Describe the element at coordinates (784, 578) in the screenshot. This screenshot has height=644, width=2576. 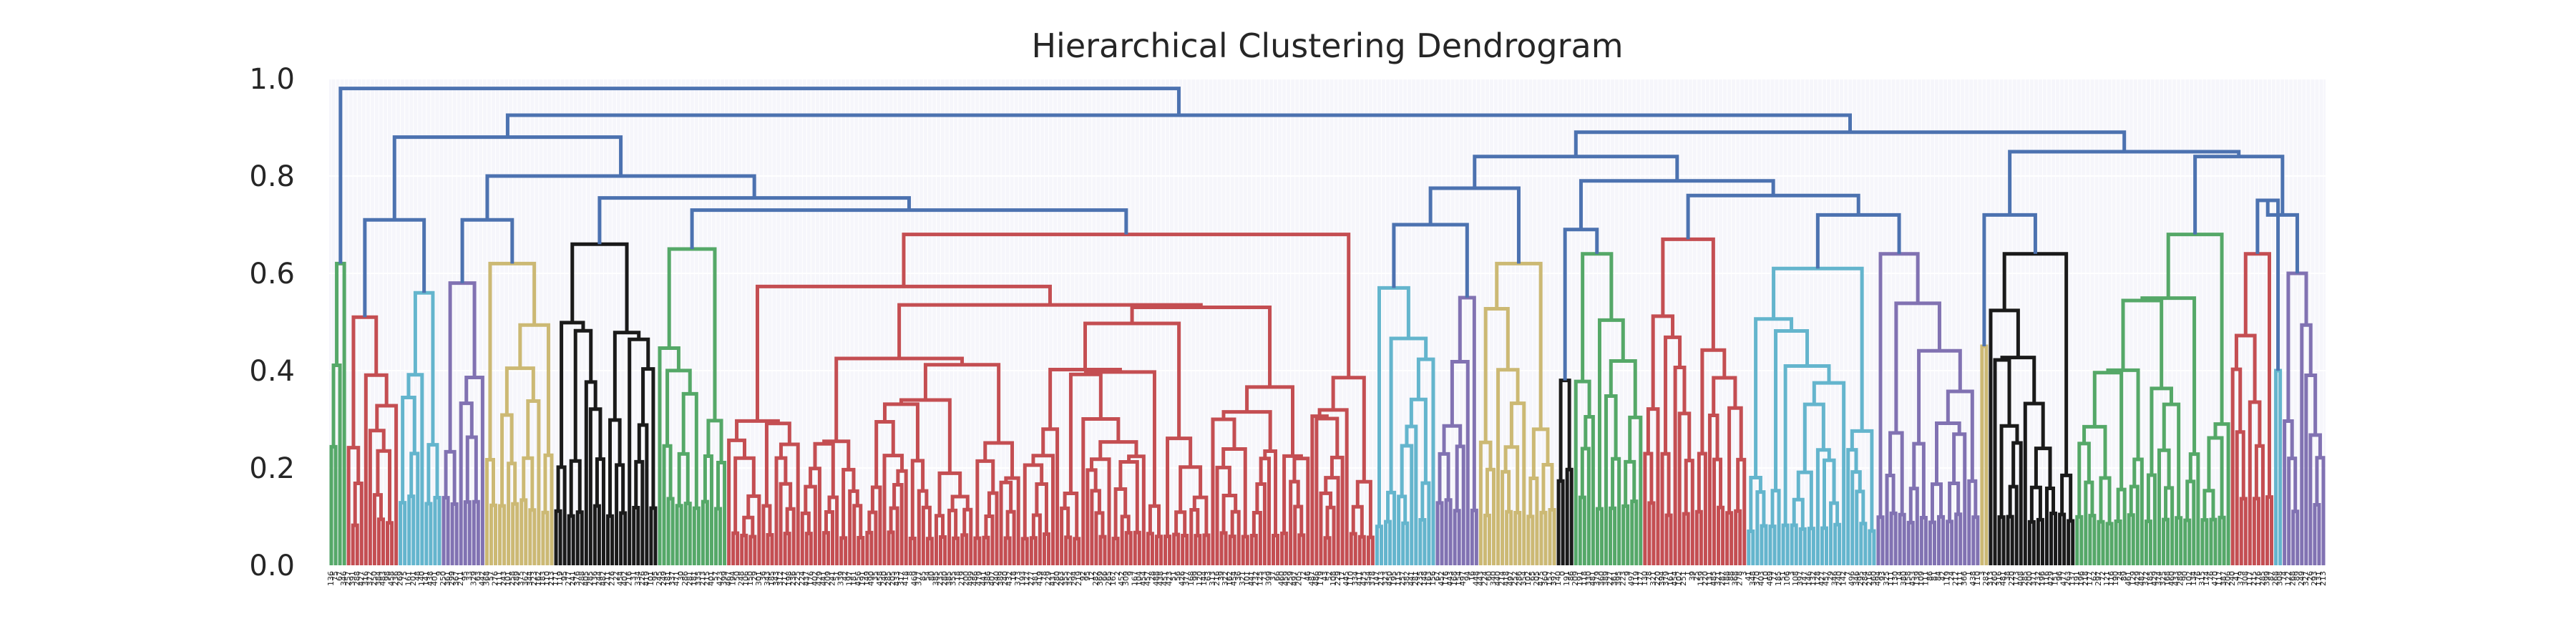
I see `x-leaf-label: 217` at that location.